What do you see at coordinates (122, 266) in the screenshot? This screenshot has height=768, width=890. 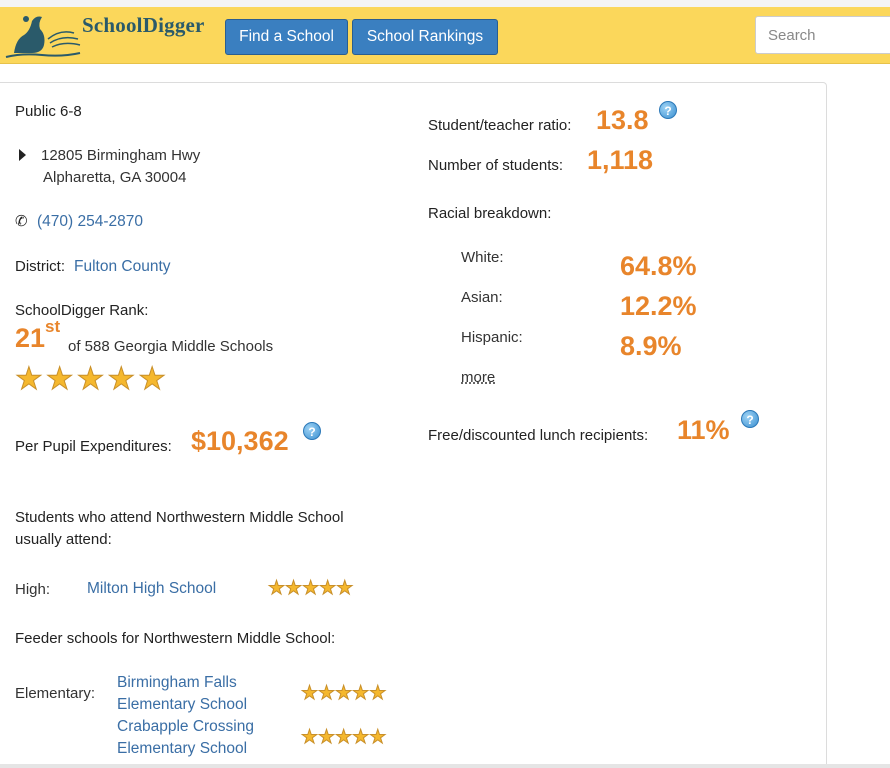 I see `district-link: Fulton County` at bounding box center [122, 266].